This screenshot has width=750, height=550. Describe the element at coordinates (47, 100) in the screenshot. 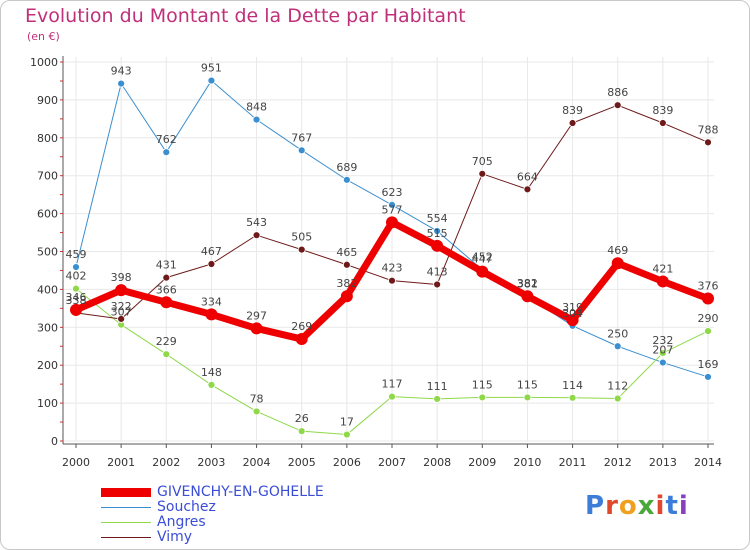

I see `y-tick-label: 900` at that location.